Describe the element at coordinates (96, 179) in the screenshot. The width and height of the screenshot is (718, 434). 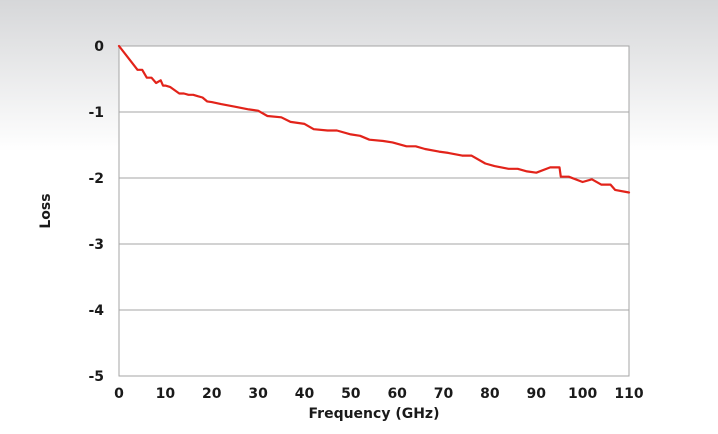
I see `y-tick-label: -2` at that location.